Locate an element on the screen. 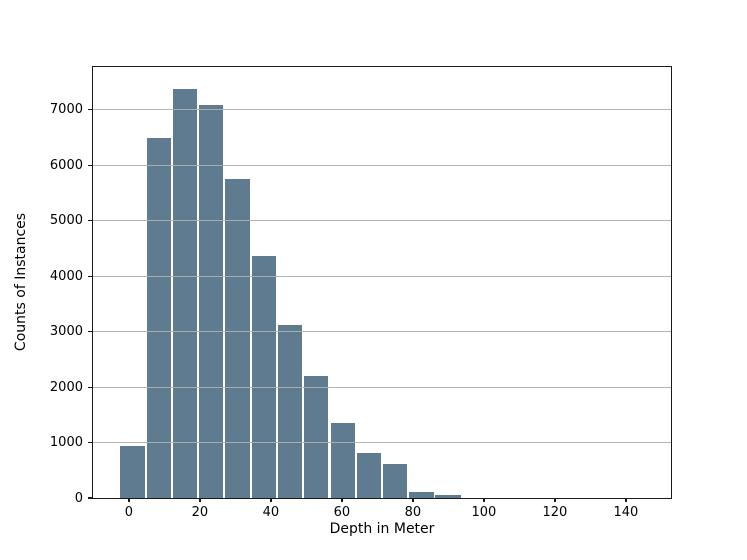 Image resolution: width=747 pixels, height=560 pixels. y-tick-label: 3000 is located at coordinates (66, 332).